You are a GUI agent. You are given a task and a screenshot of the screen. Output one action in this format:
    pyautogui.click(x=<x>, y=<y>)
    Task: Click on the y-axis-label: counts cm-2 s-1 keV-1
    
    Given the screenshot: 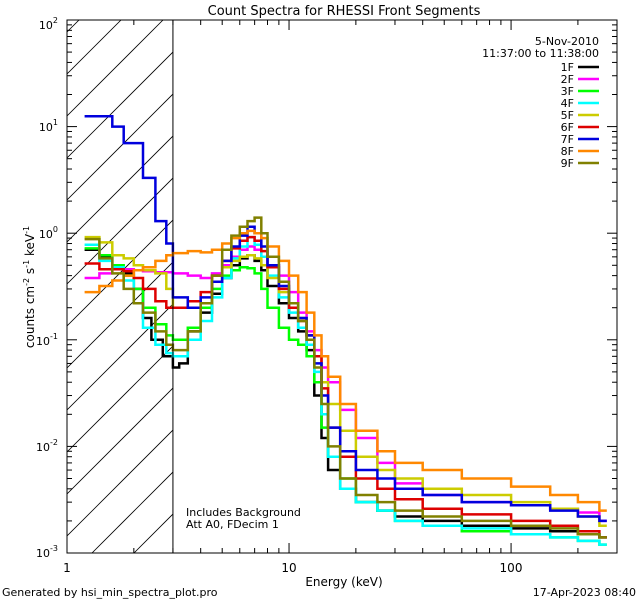 What is the action you would take?
    pyautogui.click(x=29, y=287)
    